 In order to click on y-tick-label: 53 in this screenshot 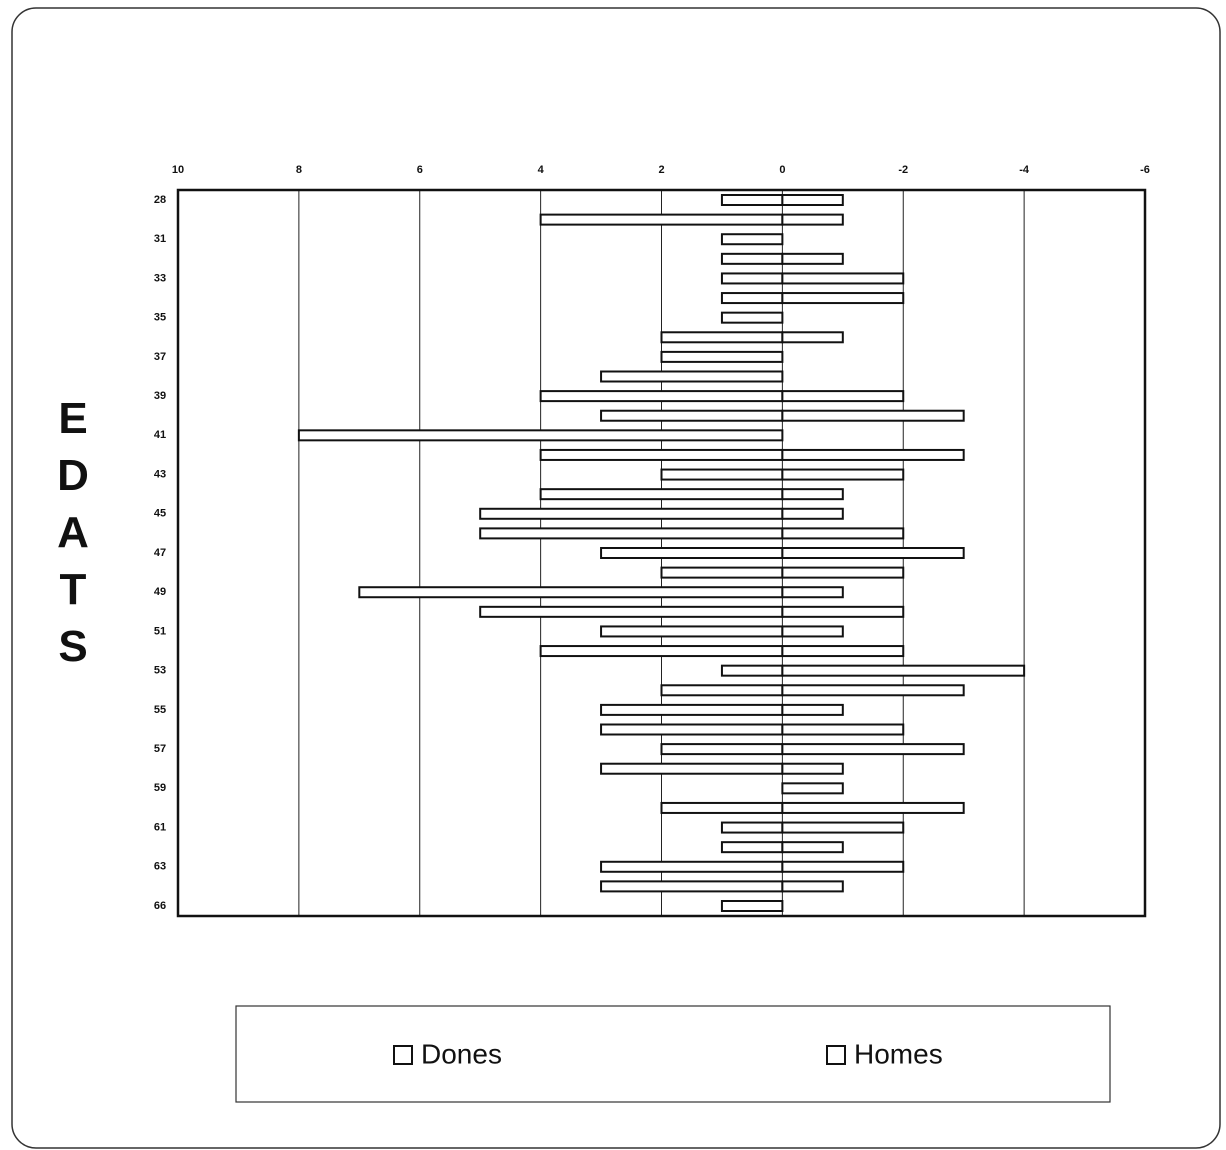, I will do `click(160, 671)`.